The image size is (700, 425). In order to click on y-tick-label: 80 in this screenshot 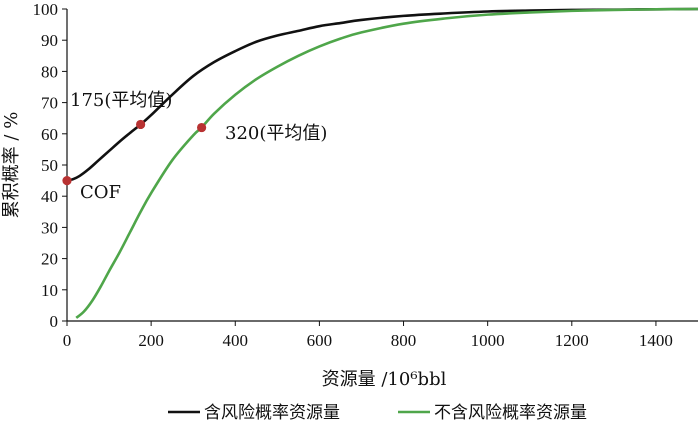, I will do `click(49, 71)`.